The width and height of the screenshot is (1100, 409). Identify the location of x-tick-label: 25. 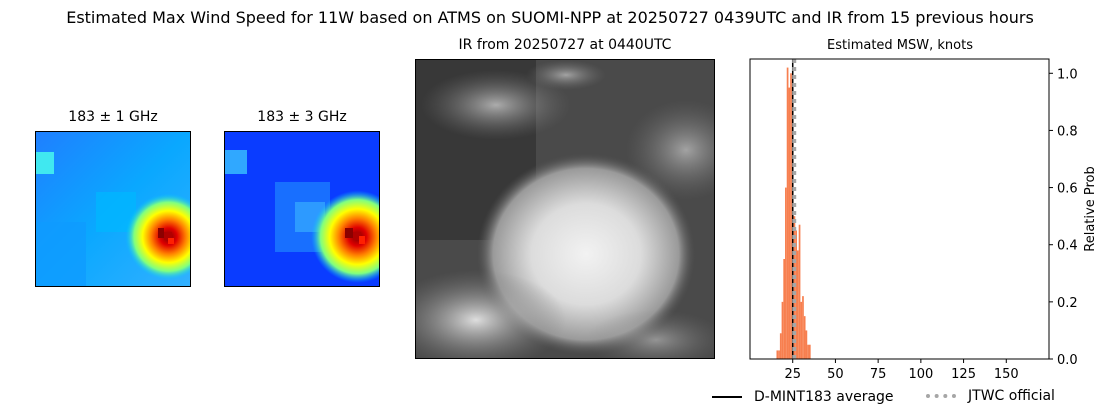
(792, 373).